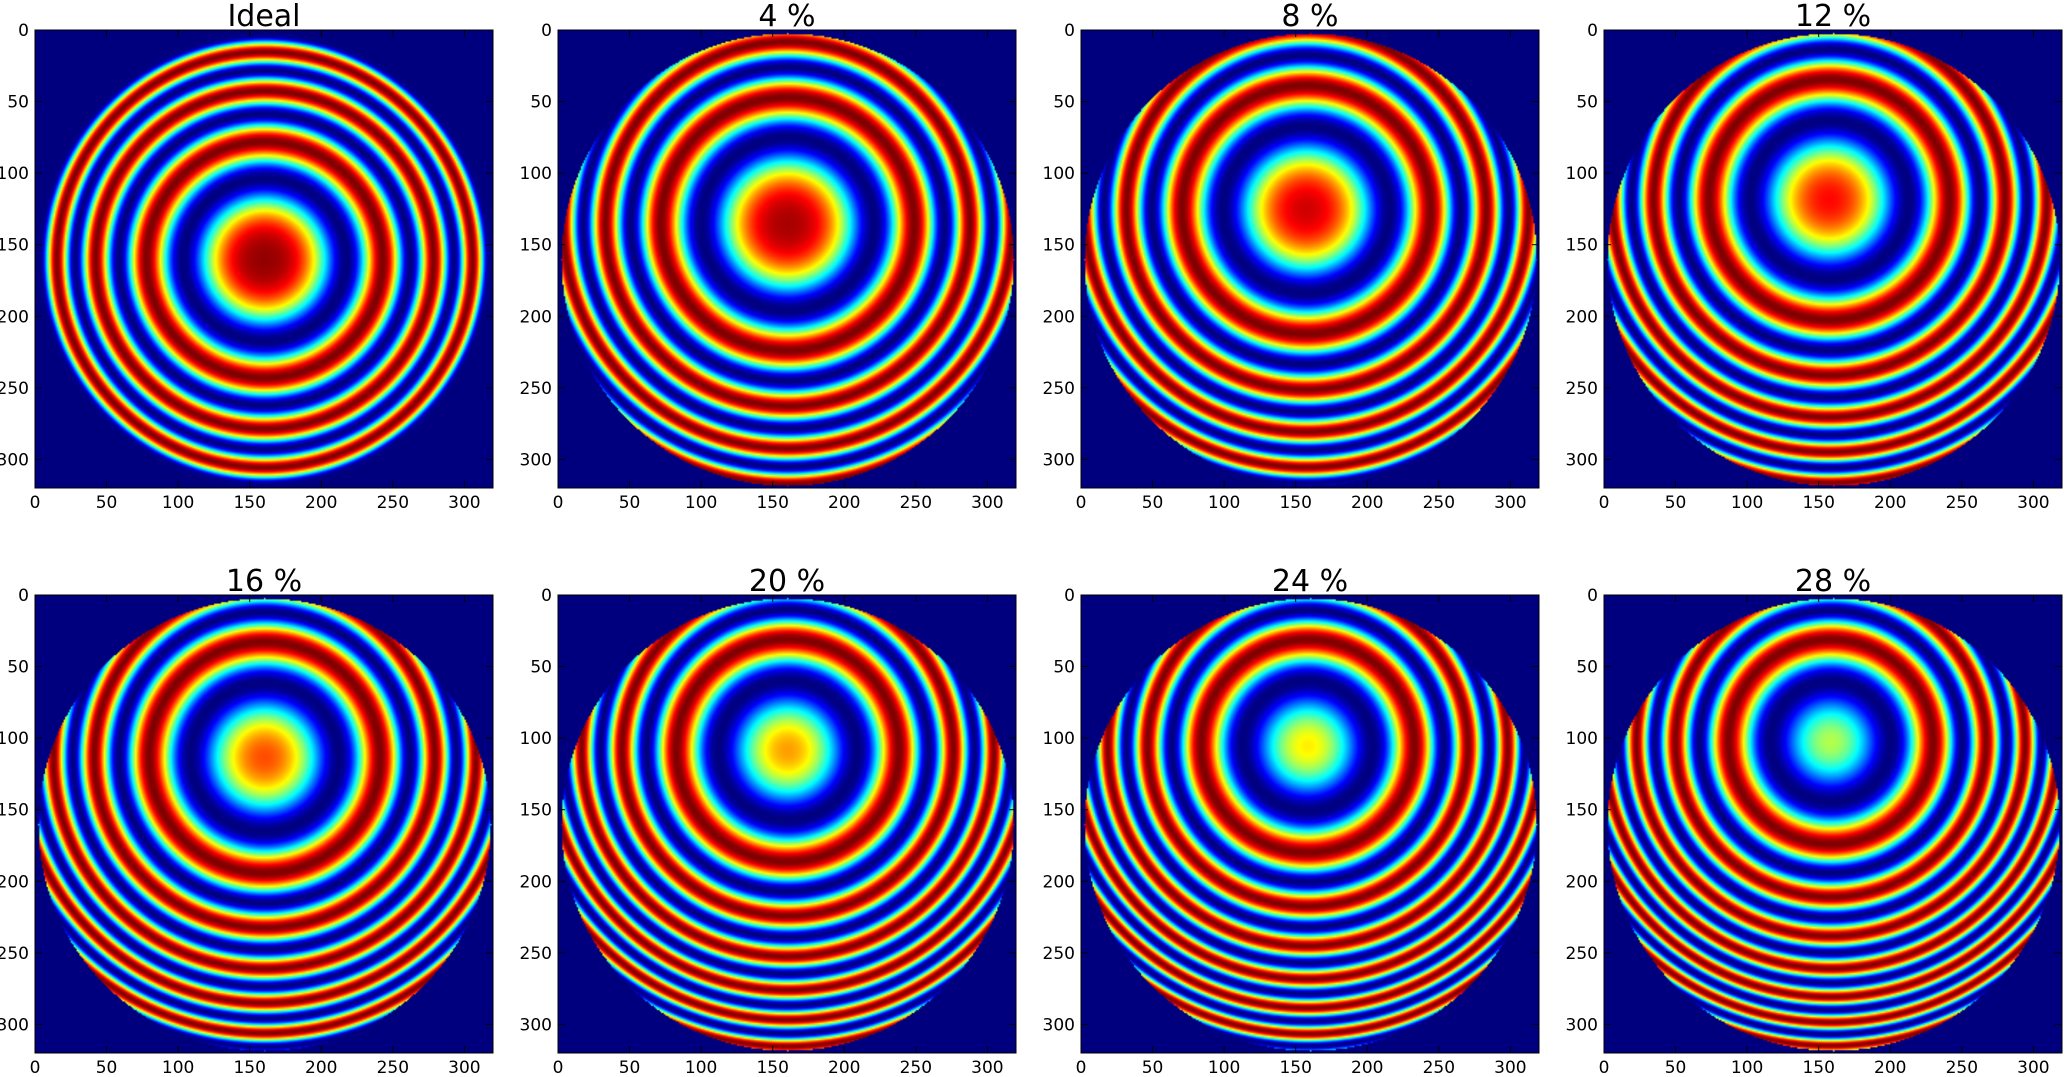 The width and height of the screenshot is (2067, 1077). What do you see at coordinates (1833, 17) in the screenshot?
I see `panel-title: 12 %` at bounding box center [1833, 17].